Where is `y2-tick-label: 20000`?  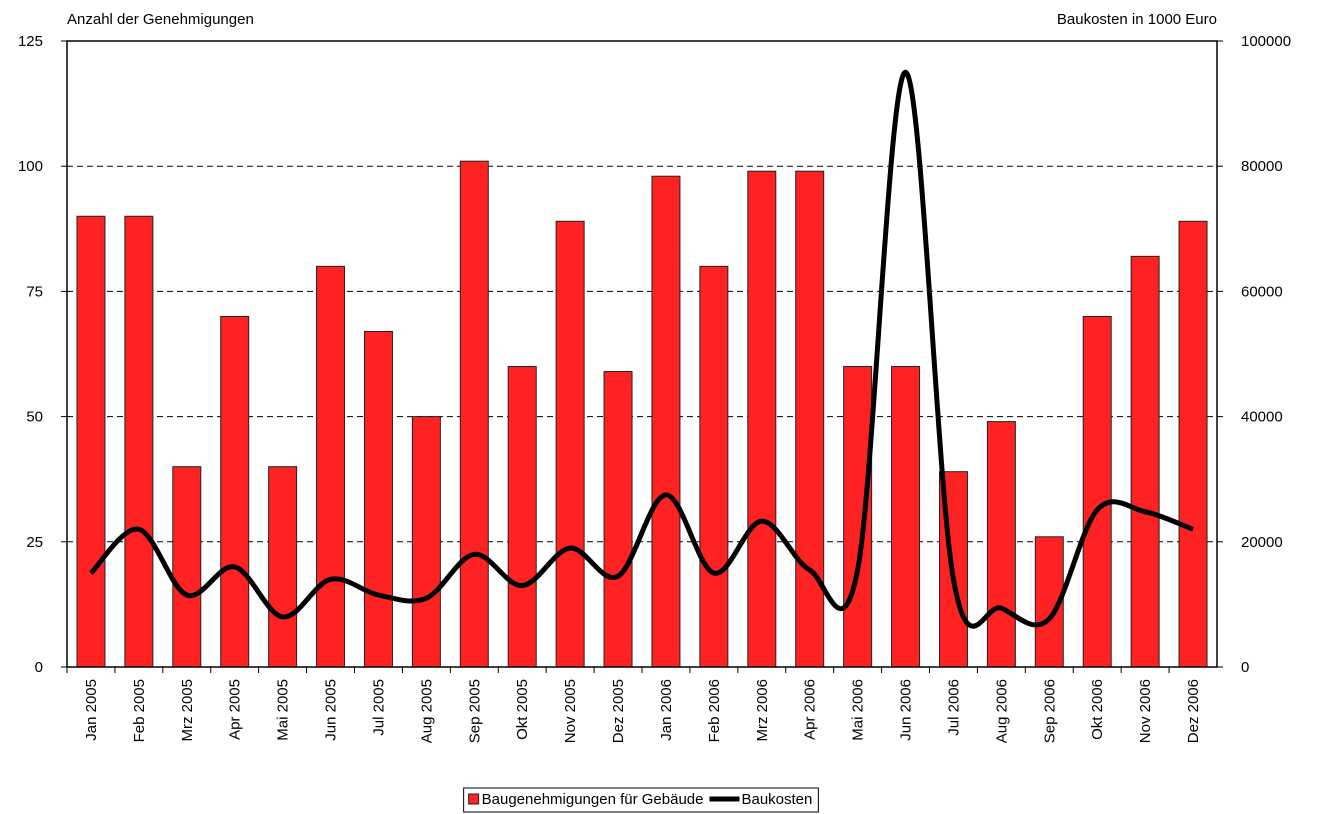 y2-tick-label: 20000 is located at coordinates (1262, 542).